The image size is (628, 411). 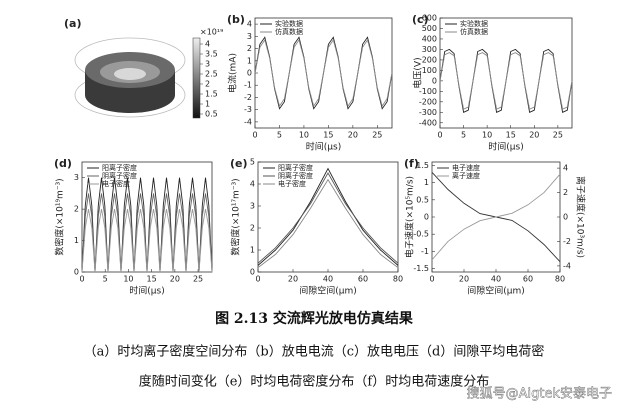 What do you see at coordinates (425, 251) in the screenshot?
I see `y-tick-label: -1` at bounding box center [425, 251].